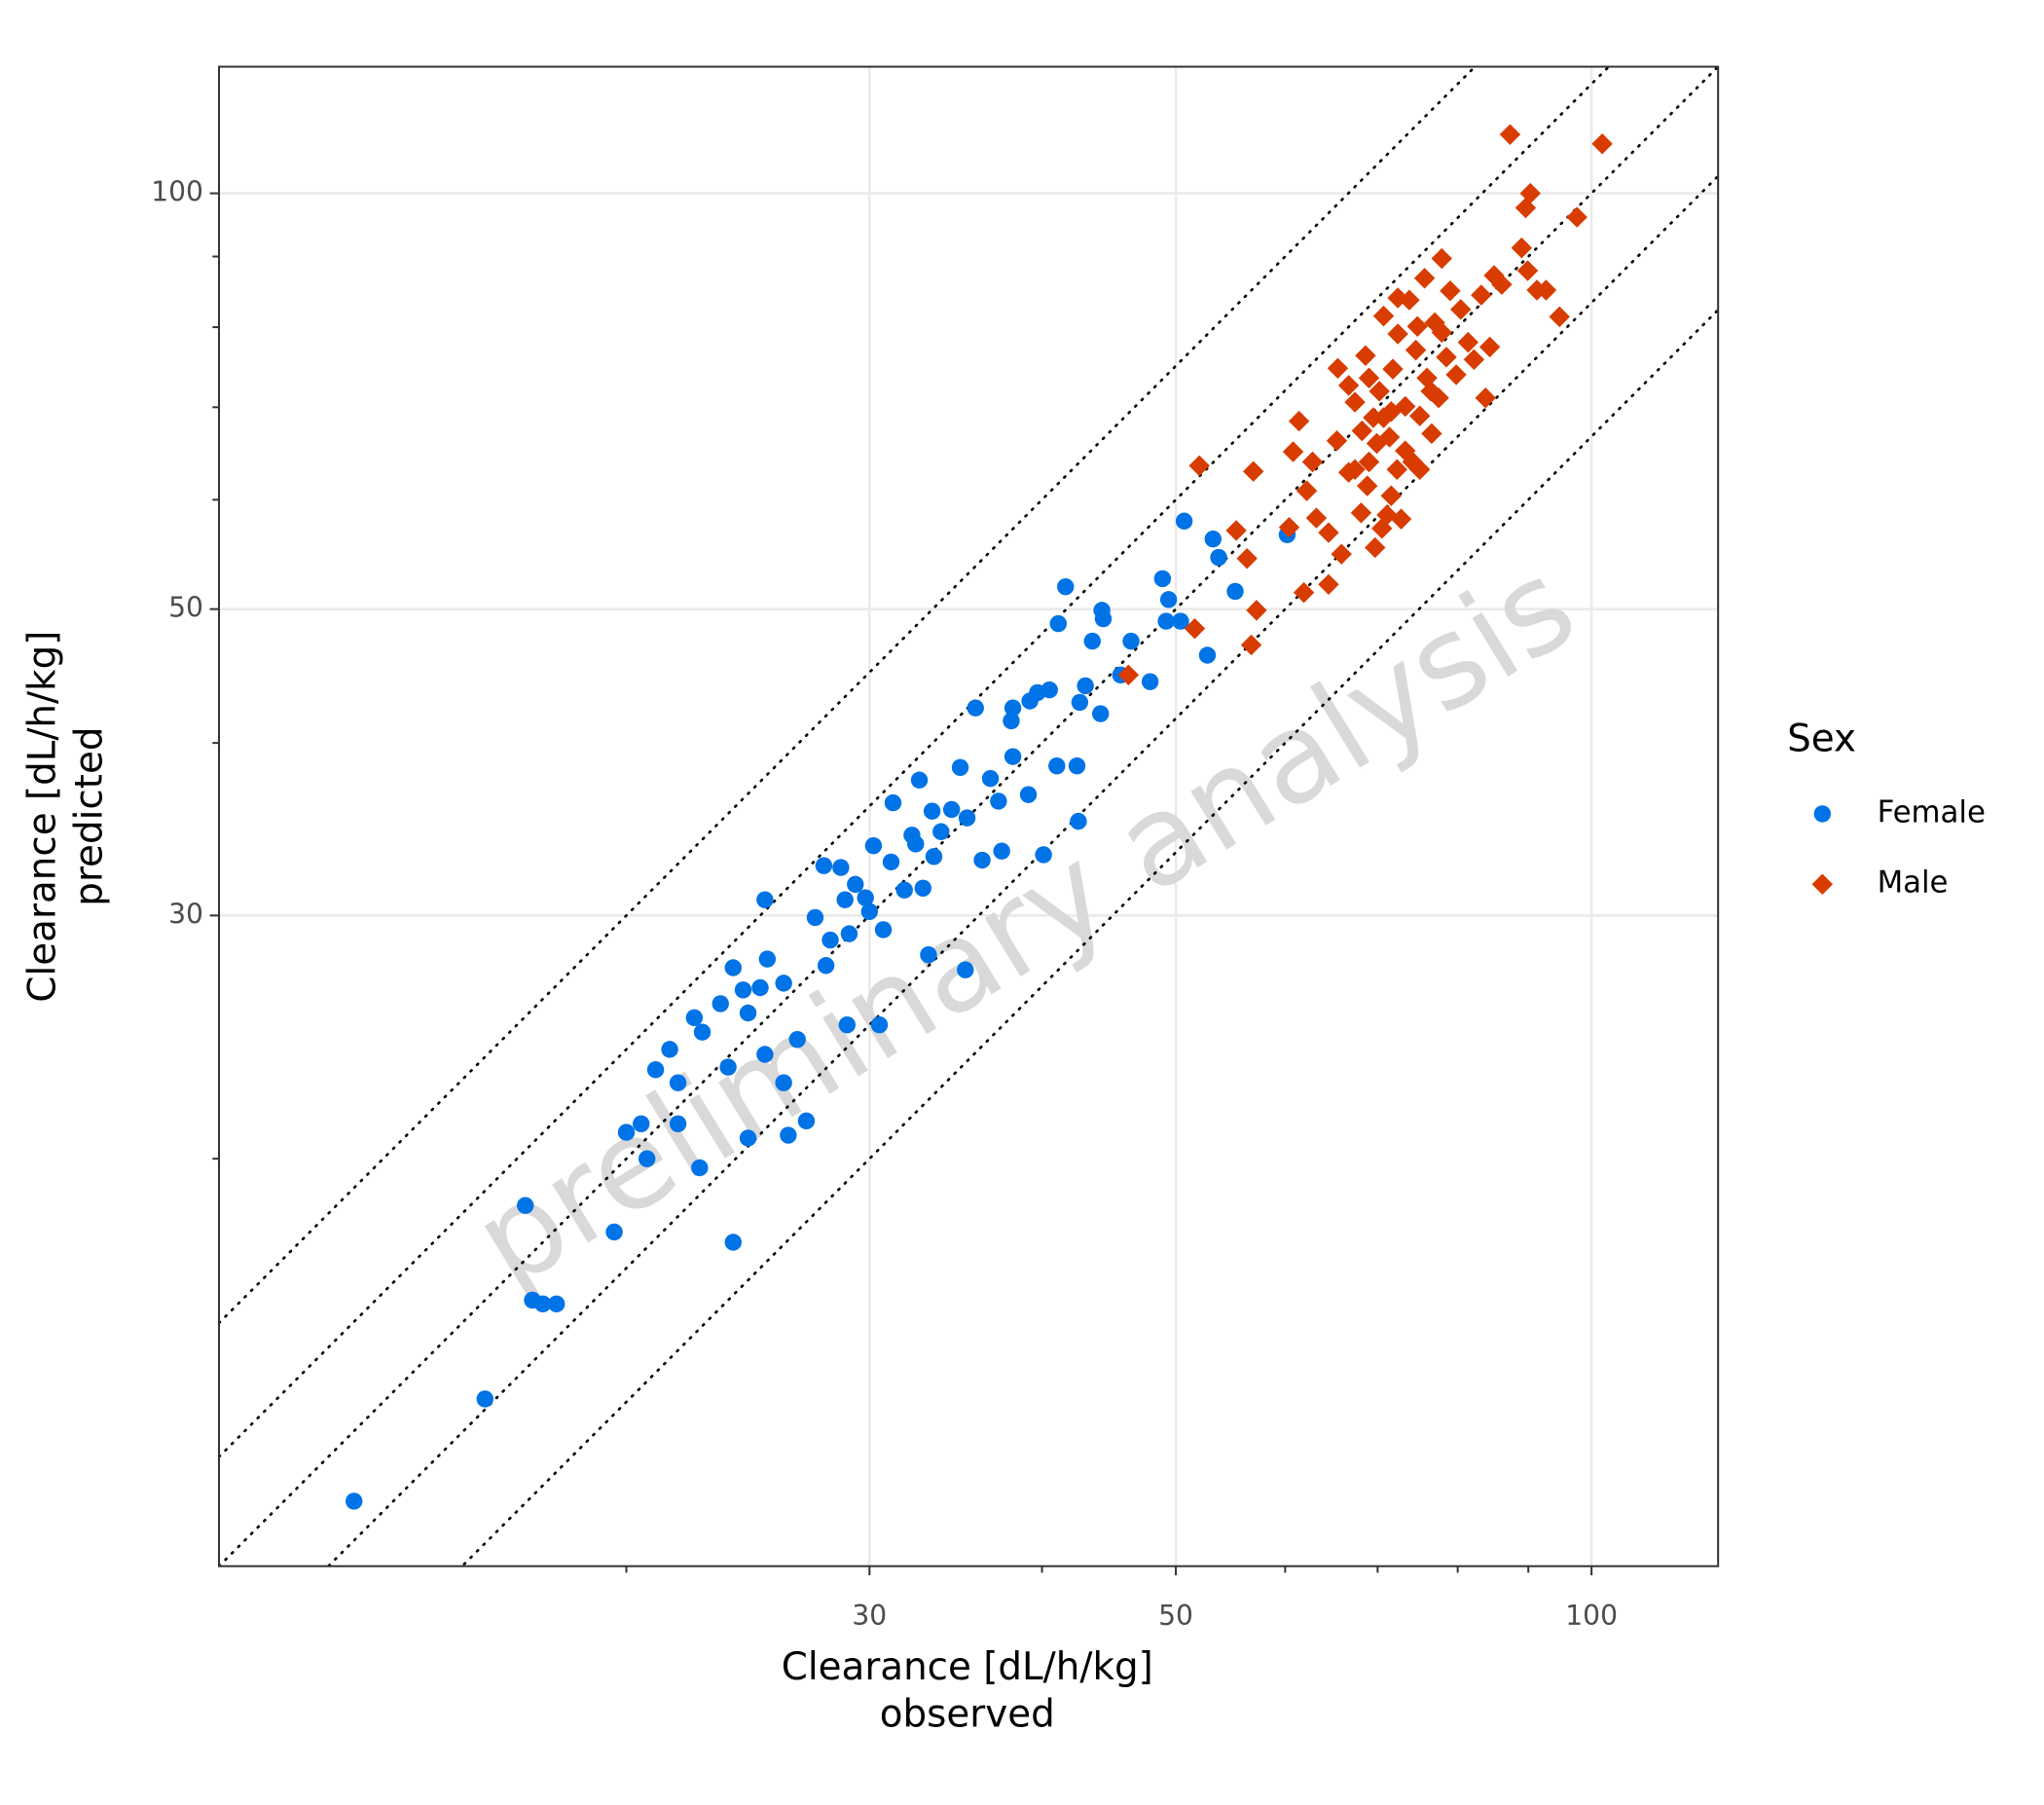  I want to click on y-tick-label: 100, so click(177, 192).